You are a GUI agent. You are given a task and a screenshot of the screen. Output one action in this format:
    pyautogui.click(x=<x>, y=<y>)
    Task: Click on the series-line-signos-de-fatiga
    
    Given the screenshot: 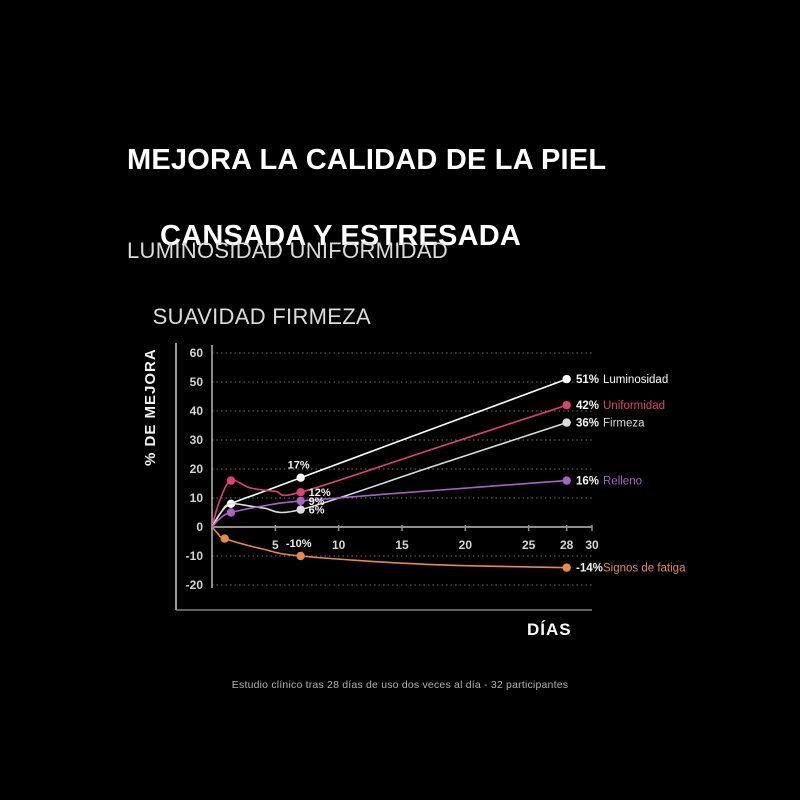 What is the action you would take?
    pyautogui.click(x=389, y=547)
    